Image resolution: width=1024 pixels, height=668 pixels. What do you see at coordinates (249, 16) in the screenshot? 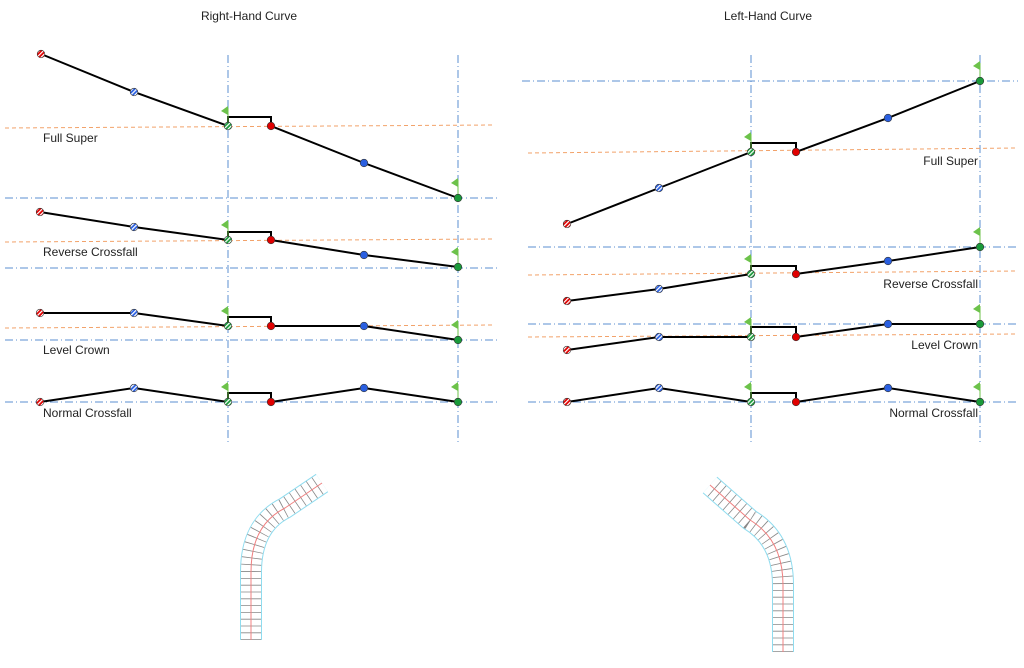
I see `panel-title-right: Right-Hand Curve` at bounding box center [249, 16].